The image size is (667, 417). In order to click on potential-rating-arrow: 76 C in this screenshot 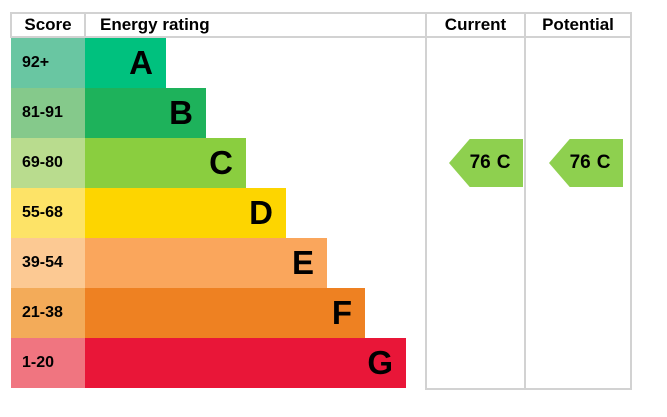, I will do `click(586, 163)`.